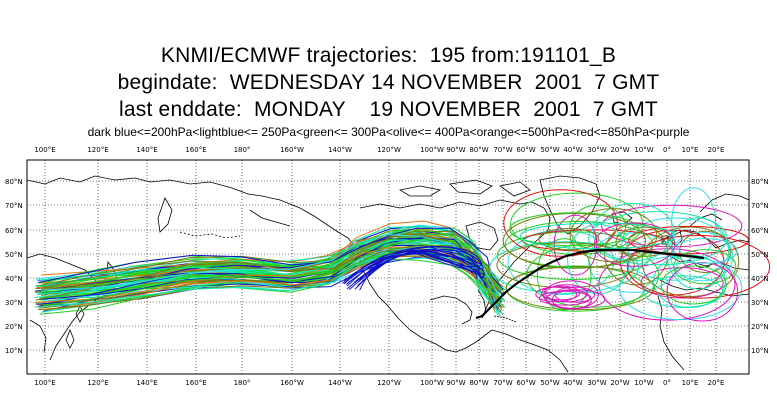 The height and width of the screenshot is (400, 777). Describe the element at coordinates (292, 150) in the screenshot. I see `lon-label-top: 160°W` at that location.